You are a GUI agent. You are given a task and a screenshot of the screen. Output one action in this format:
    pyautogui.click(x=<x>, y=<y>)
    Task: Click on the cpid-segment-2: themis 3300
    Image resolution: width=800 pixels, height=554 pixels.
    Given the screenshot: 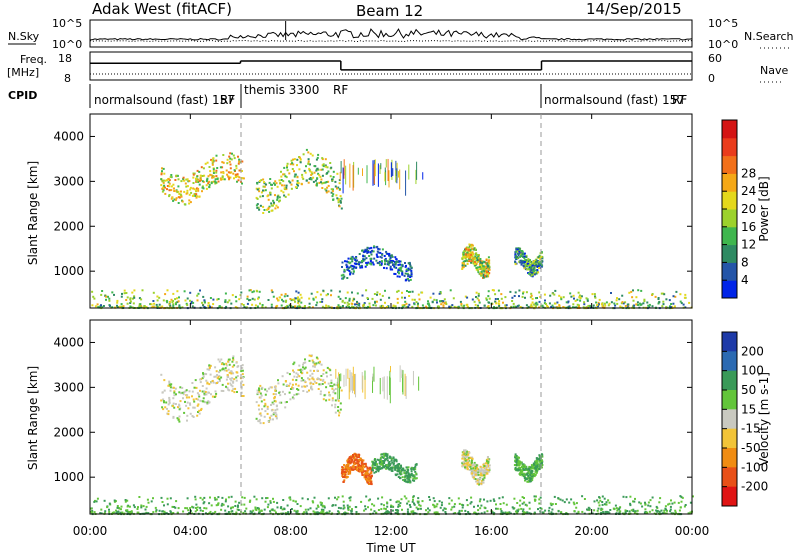 What is the action you would take?
    pyautogui.click(x=281, y=90)
    